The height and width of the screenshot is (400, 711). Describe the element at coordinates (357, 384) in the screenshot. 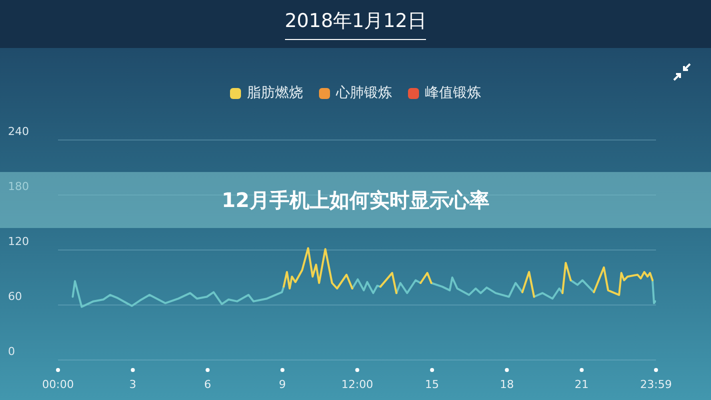

I see `x-tick-label: 12:00` at that location.